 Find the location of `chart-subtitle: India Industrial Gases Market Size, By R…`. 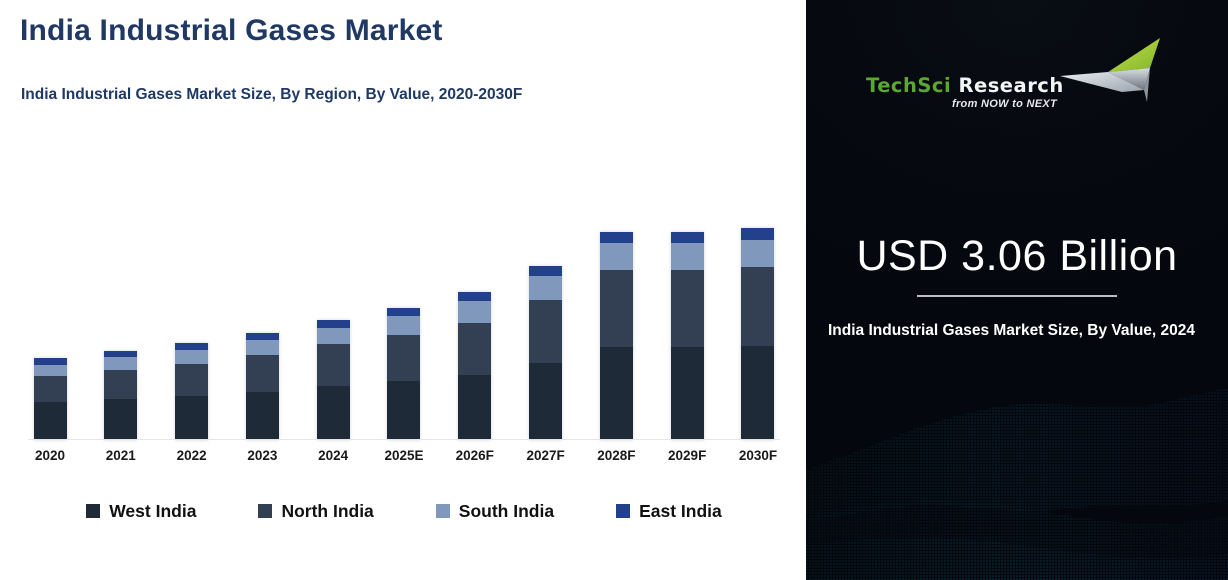

chart-subtitle: India Industrial Gases Market Size, By R… is located at coordinates (272, 94).